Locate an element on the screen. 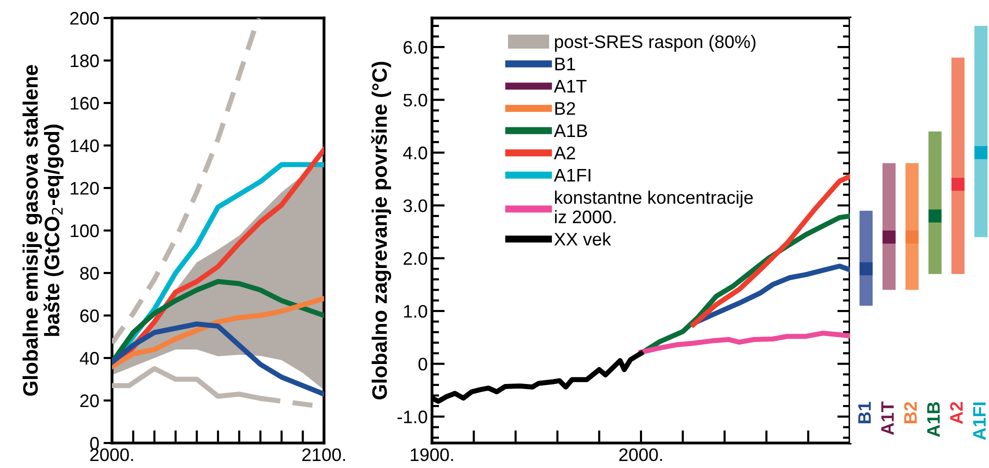 This screenshot has height=468, width=989. x-tick-label: B2 is located at coordinates (910, 413).